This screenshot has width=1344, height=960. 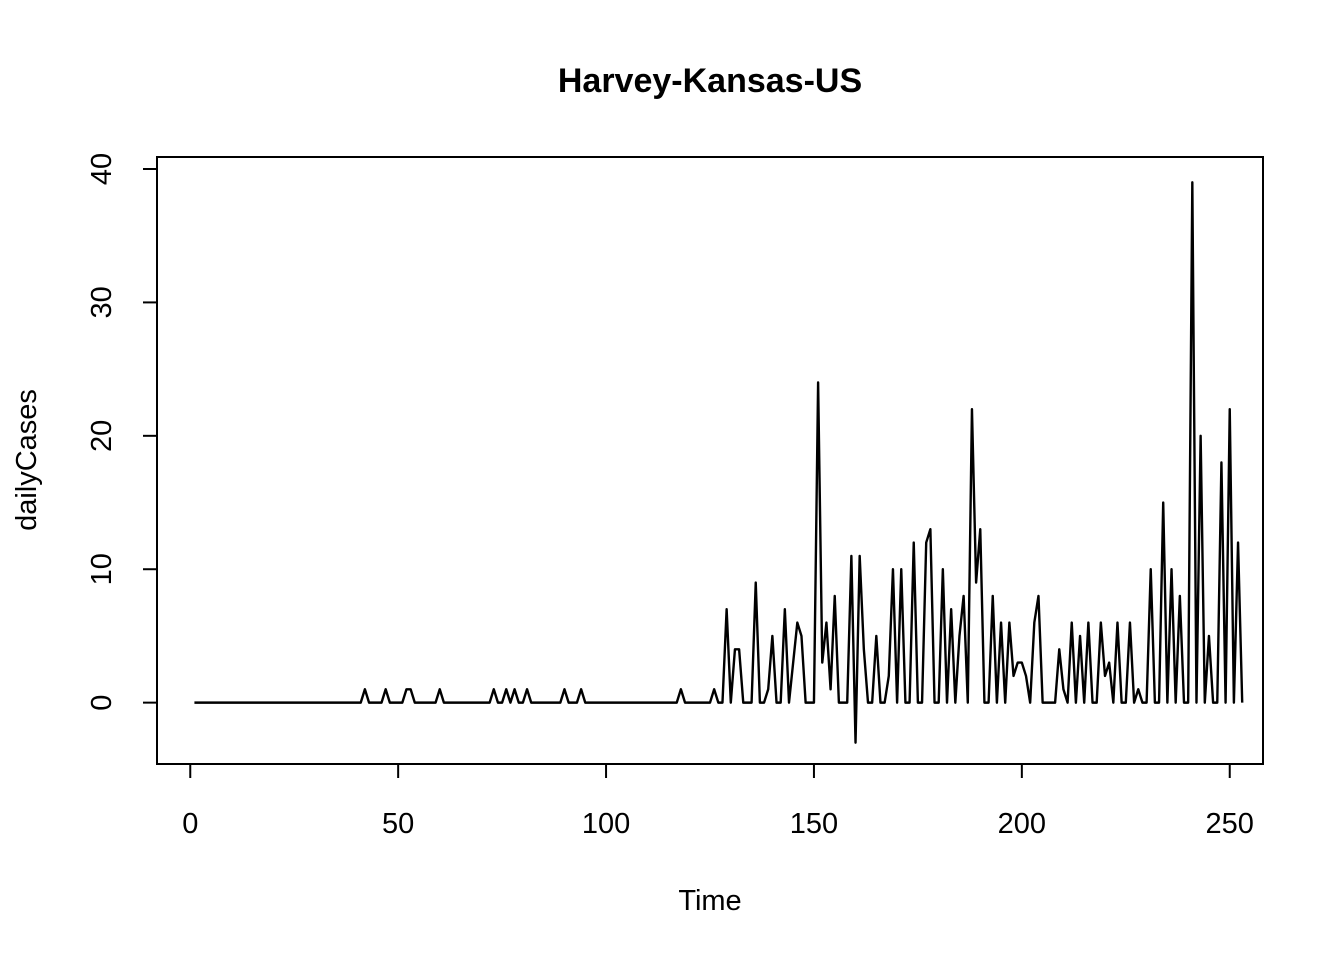 What do you see at coordinates (718, 801) in the screenshot?
I see `x-axis: 0 50 100 150 200 250` at bounding box center [718, 801].